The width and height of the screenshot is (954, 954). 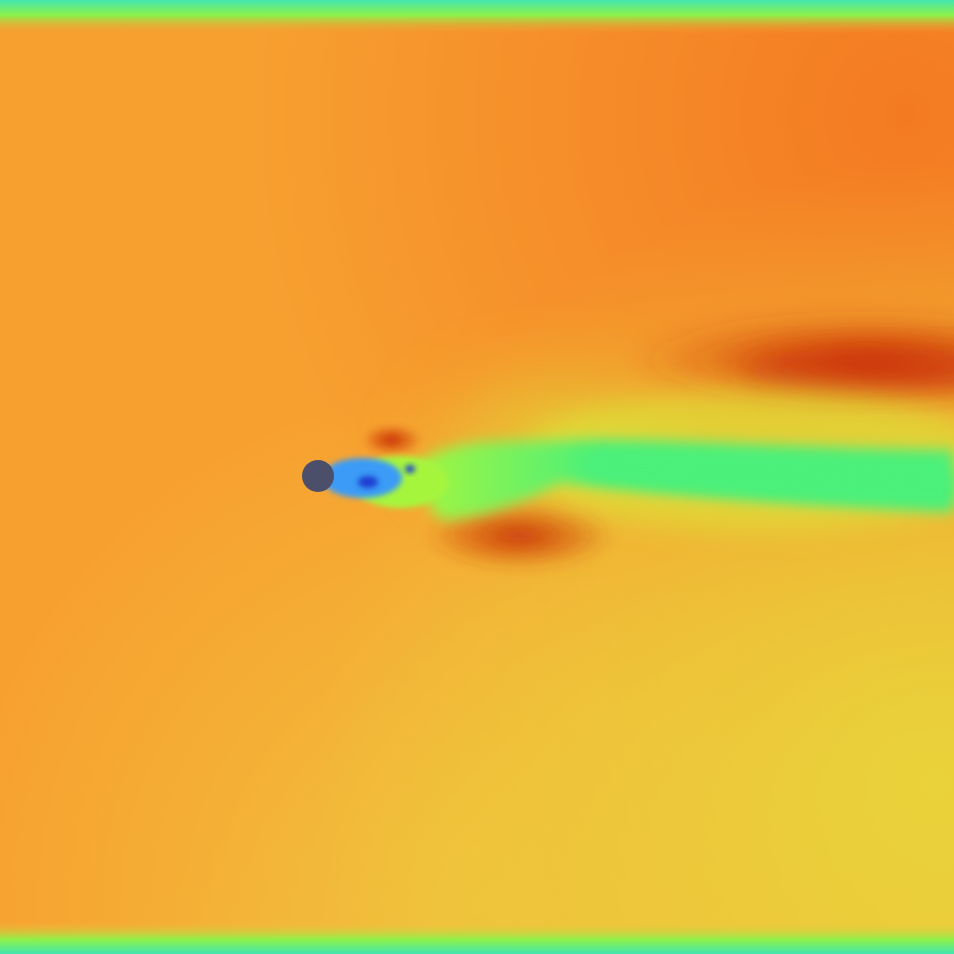 What do you see at coordinates (368, 482) in the screenshot?
I see `vortex-core-lower` at bounding box center [368, 482].